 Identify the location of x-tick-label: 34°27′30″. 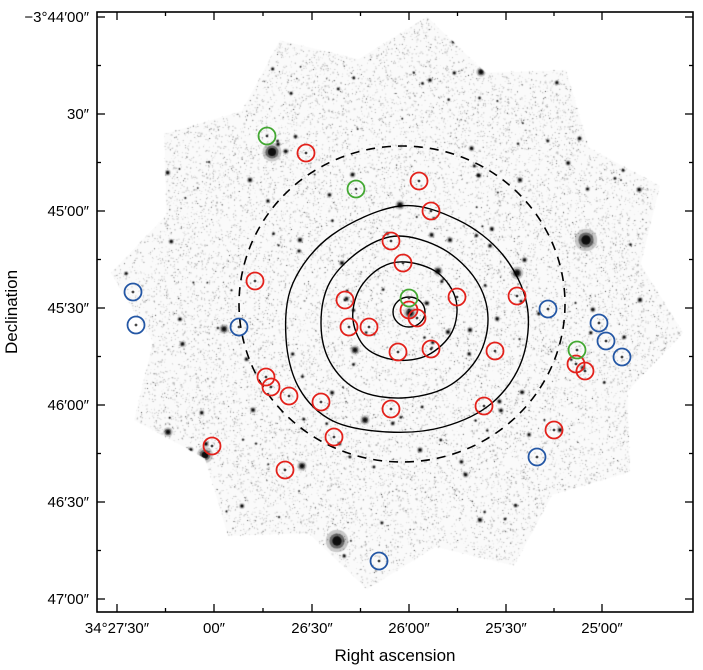
(117, 628).